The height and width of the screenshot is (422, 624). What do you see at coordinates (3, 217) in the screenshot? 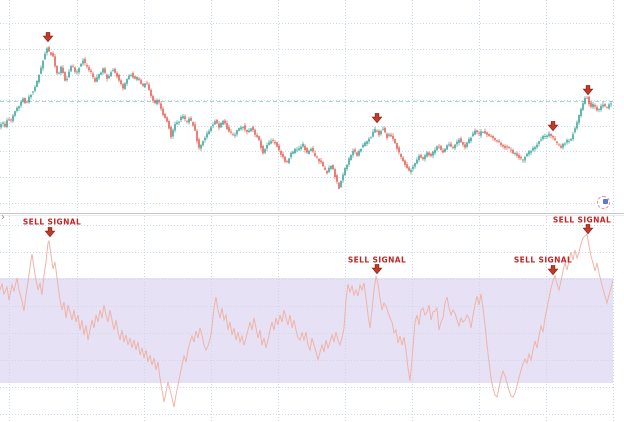
I see `panel-collapse-chevron: ›` at bounding box center [3, 217].